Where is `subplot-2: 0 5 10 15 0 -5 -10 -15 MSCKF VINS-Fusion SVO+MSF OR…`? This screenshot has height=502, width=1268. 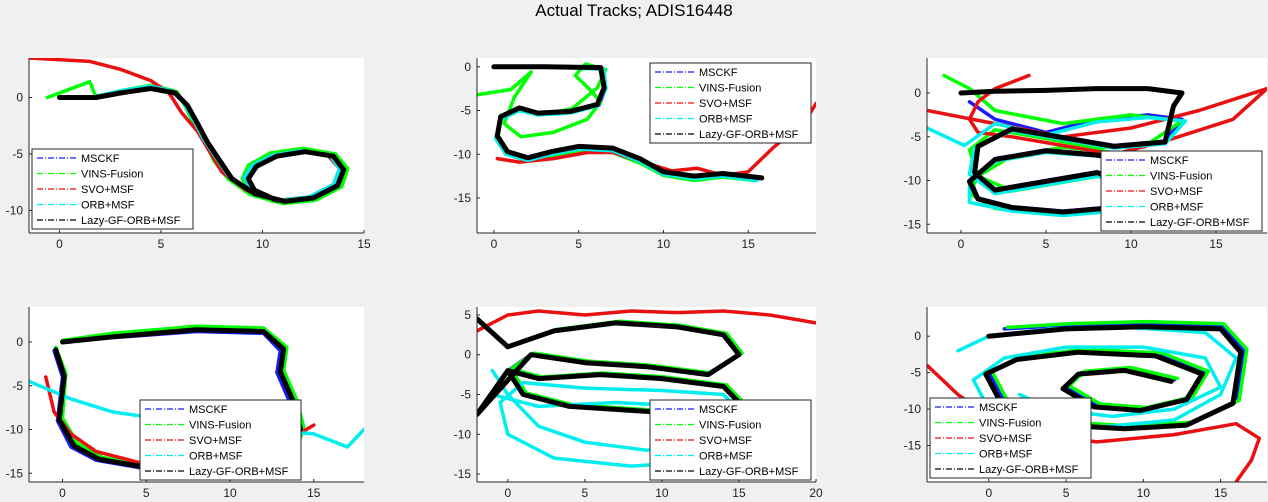
subplot-2: 0 5 10 15 0 -5 -10 -15 MSCKF VINS-Fusion SVO+MSF OR… is located at coordinates (635, 154).